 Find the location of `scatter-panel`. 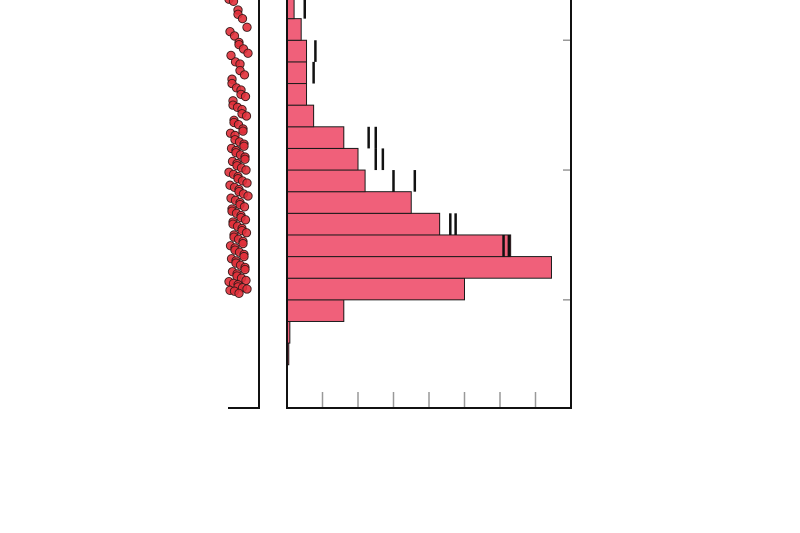

scatter-panel is located at coordinates (242, 204).